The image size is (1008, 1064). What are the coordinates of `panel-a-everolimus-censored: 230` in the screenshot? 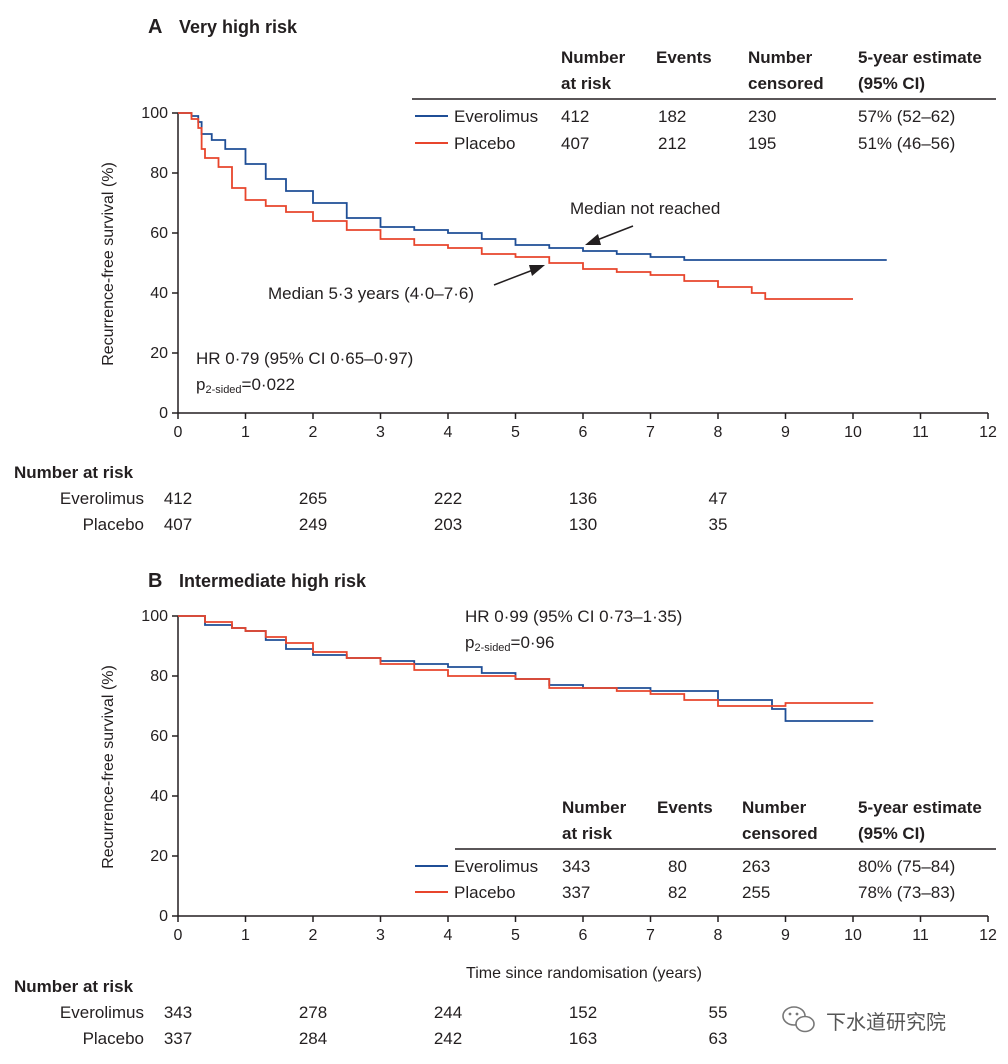 It's located at (762, 116).